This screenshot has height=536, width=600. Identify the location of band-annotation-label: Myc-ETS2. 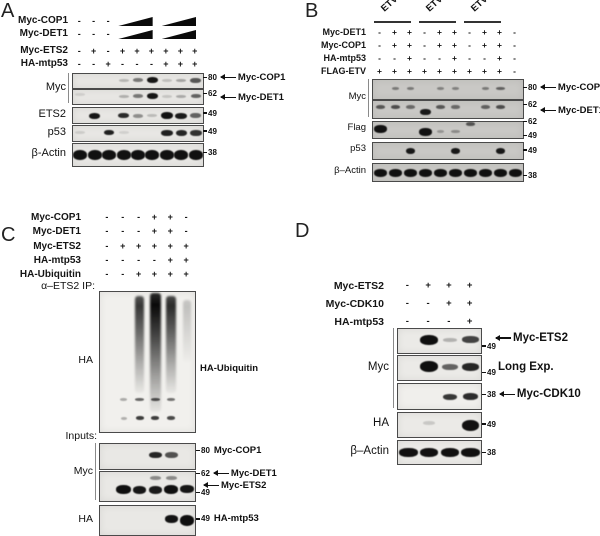
(244, 485).